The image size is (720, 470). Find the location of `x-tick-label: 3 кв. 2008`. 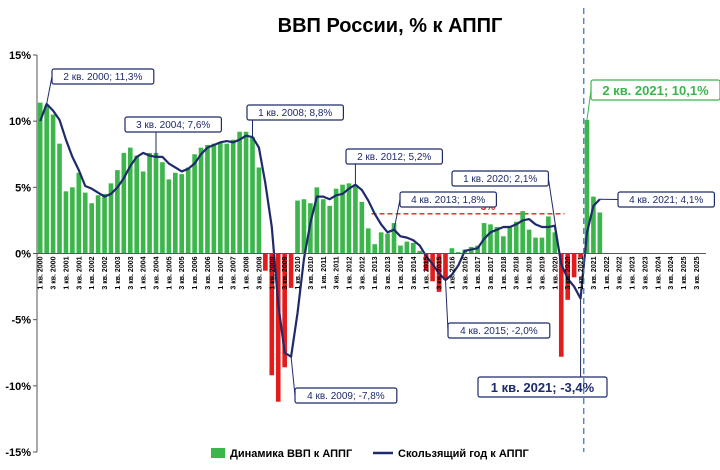

x-tick-label: 3 кв. 2008 is located at coordinates (259, 272).